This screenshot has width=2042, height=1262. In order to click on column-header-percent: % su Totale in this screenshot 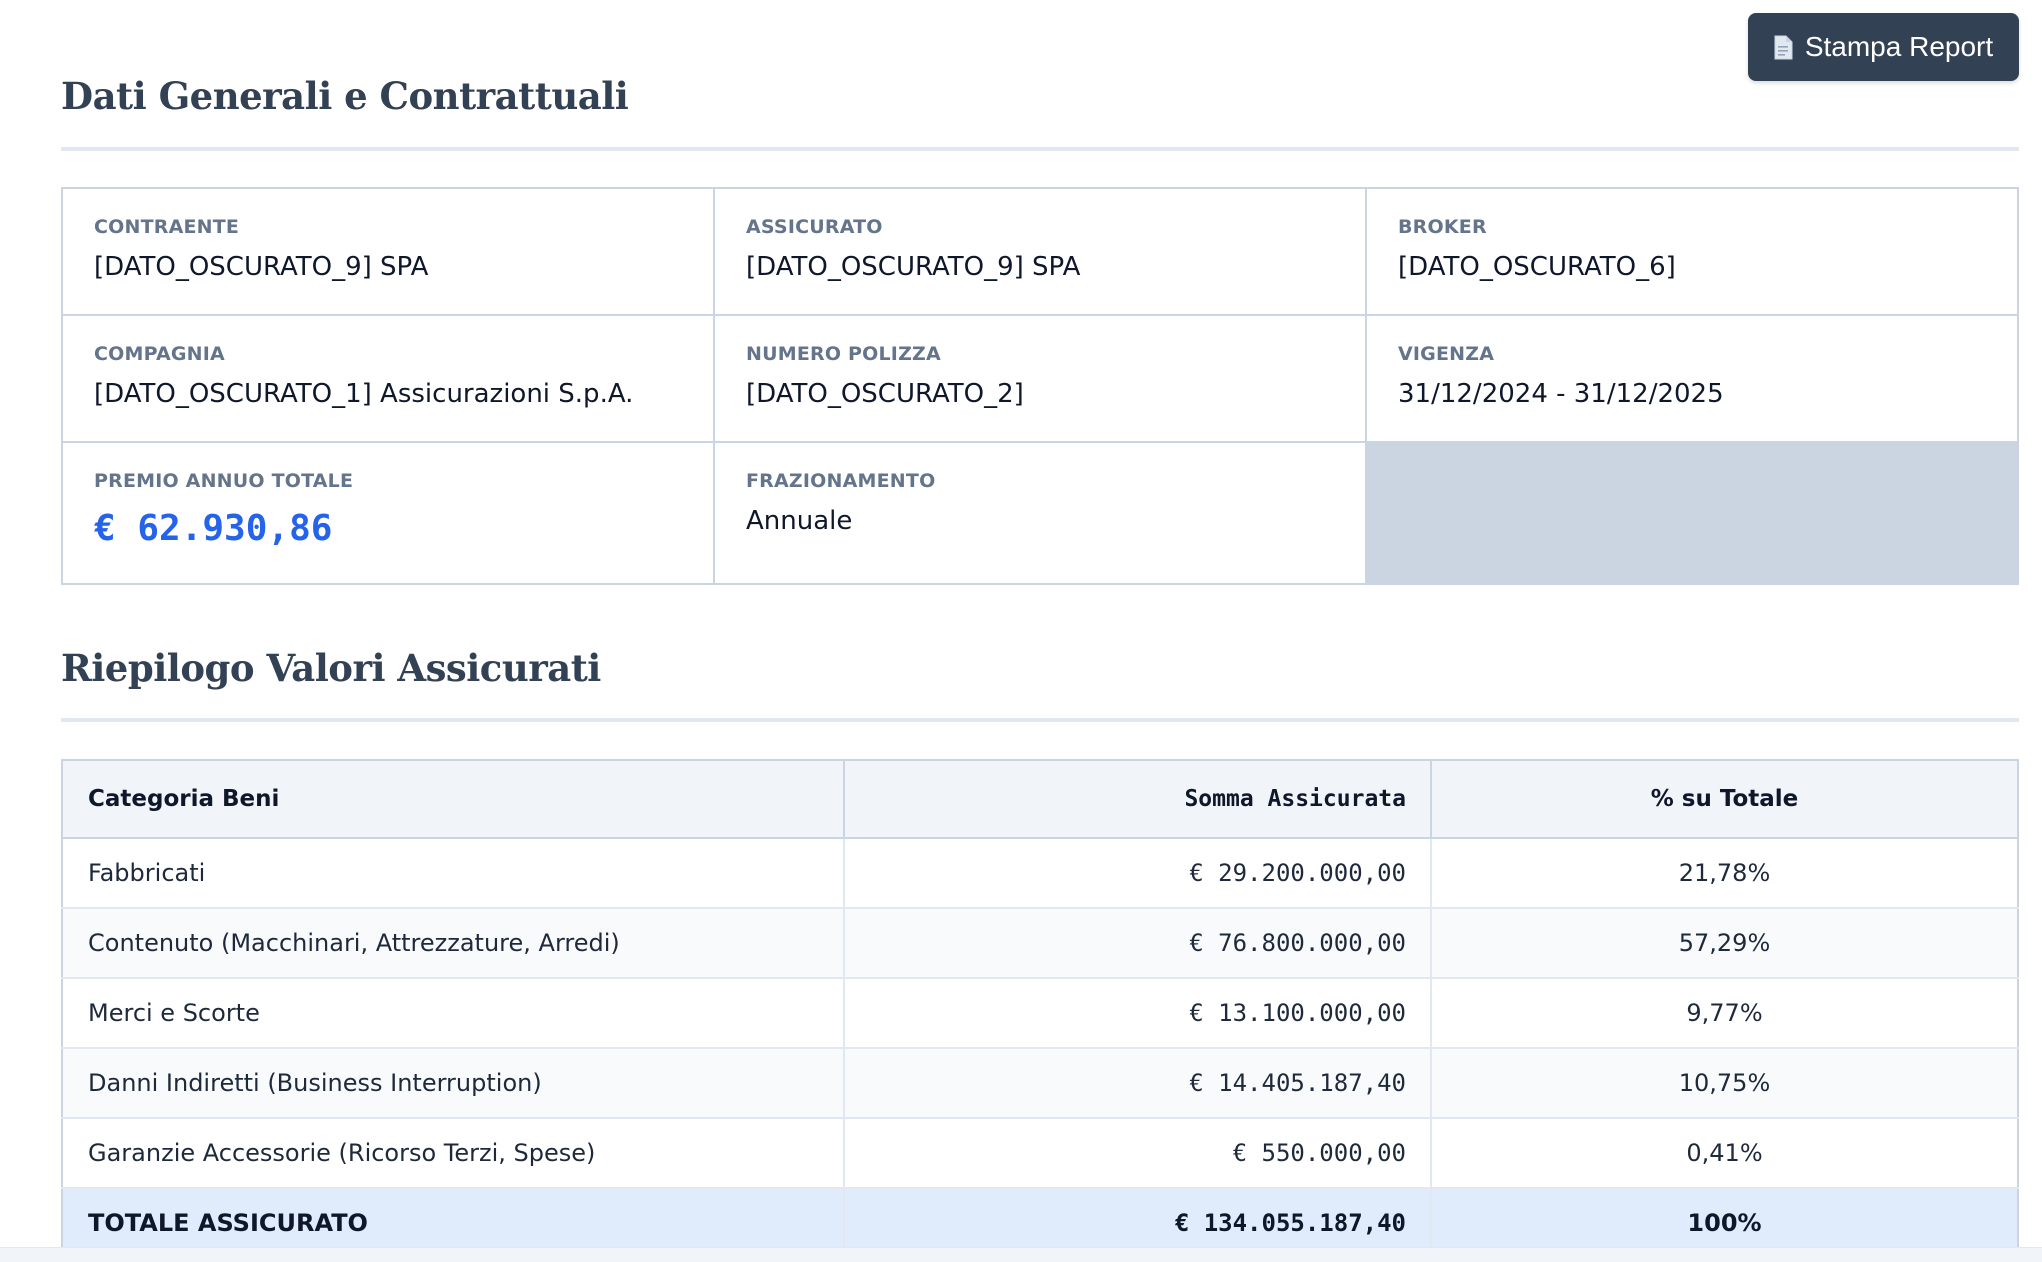, I will do `click(1724, 799)`.